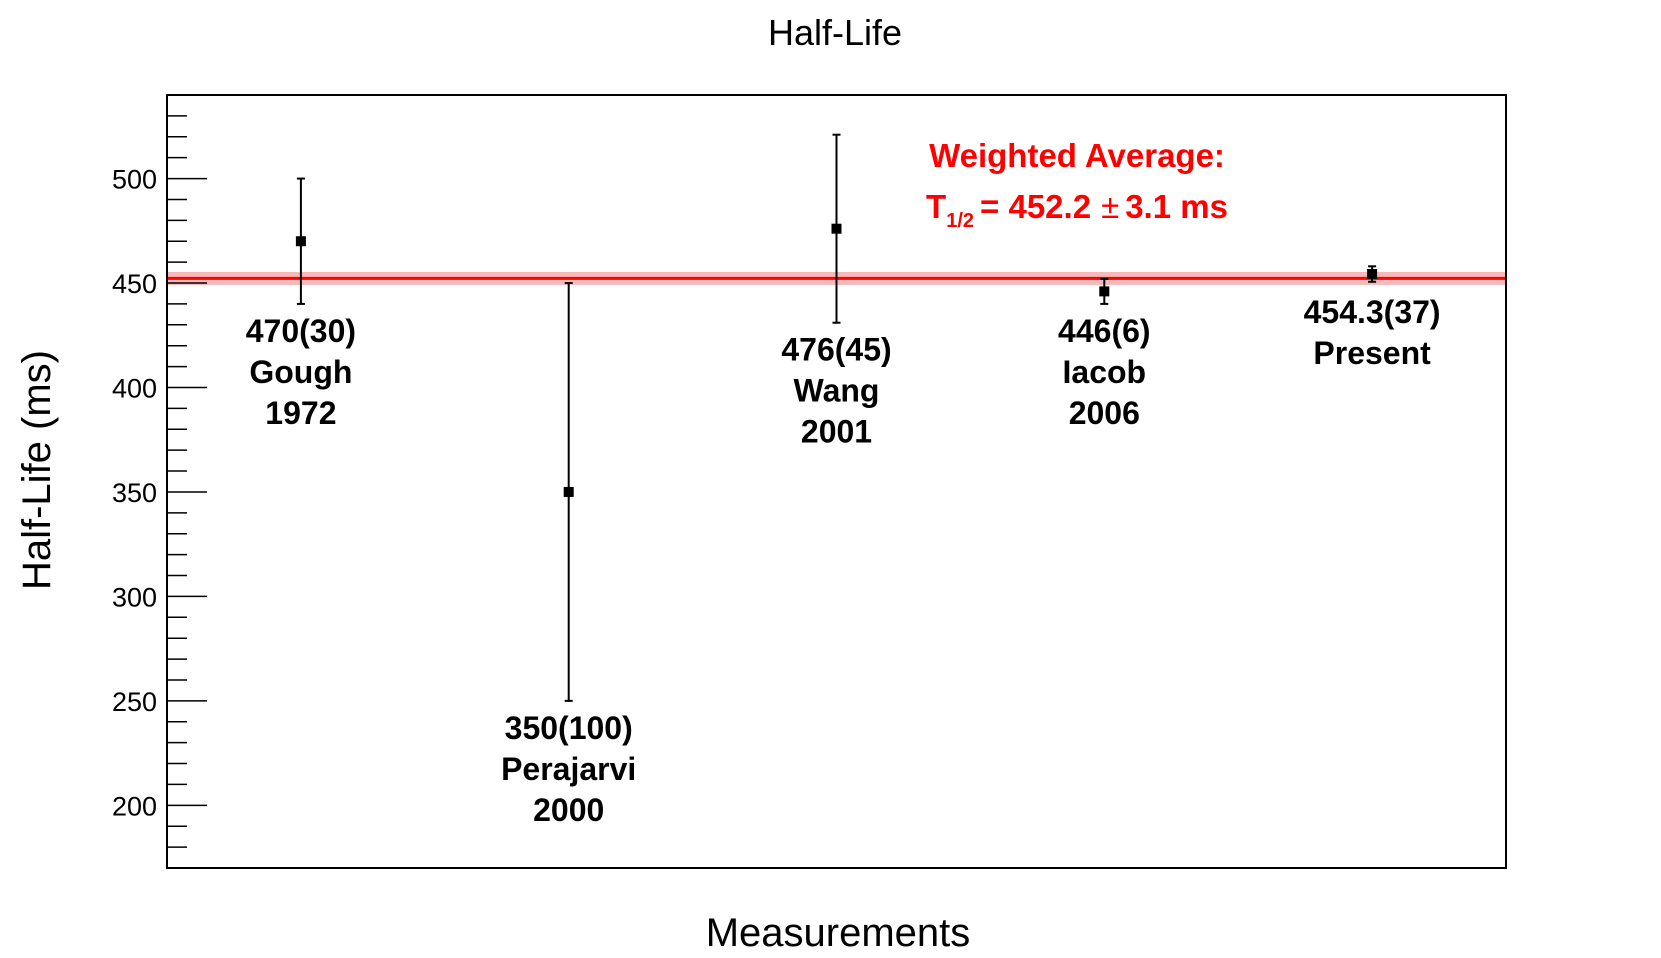 The image size is (1661, 958). What do you see at coordinates (1077, 155) in the screenshot?
I see `weighted-average-heading: Weighted Average:` at bounding box center [1077, 155].